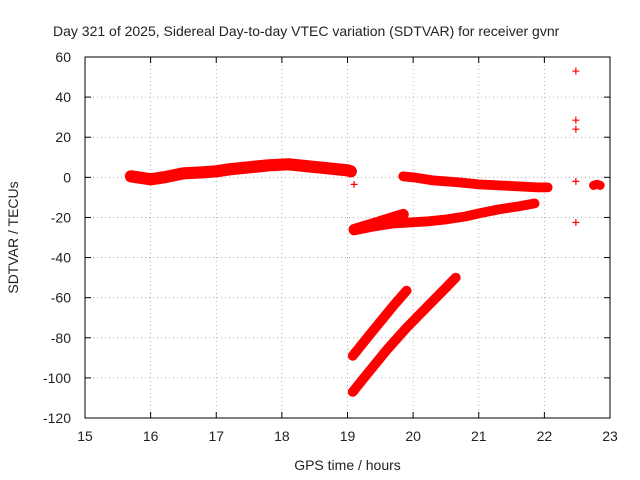 The image size is (640, 480). What do you see at coordinates (61, 338) in the screenshot?
I see `y-tick-label: -80` at bounding box center [61, 338].